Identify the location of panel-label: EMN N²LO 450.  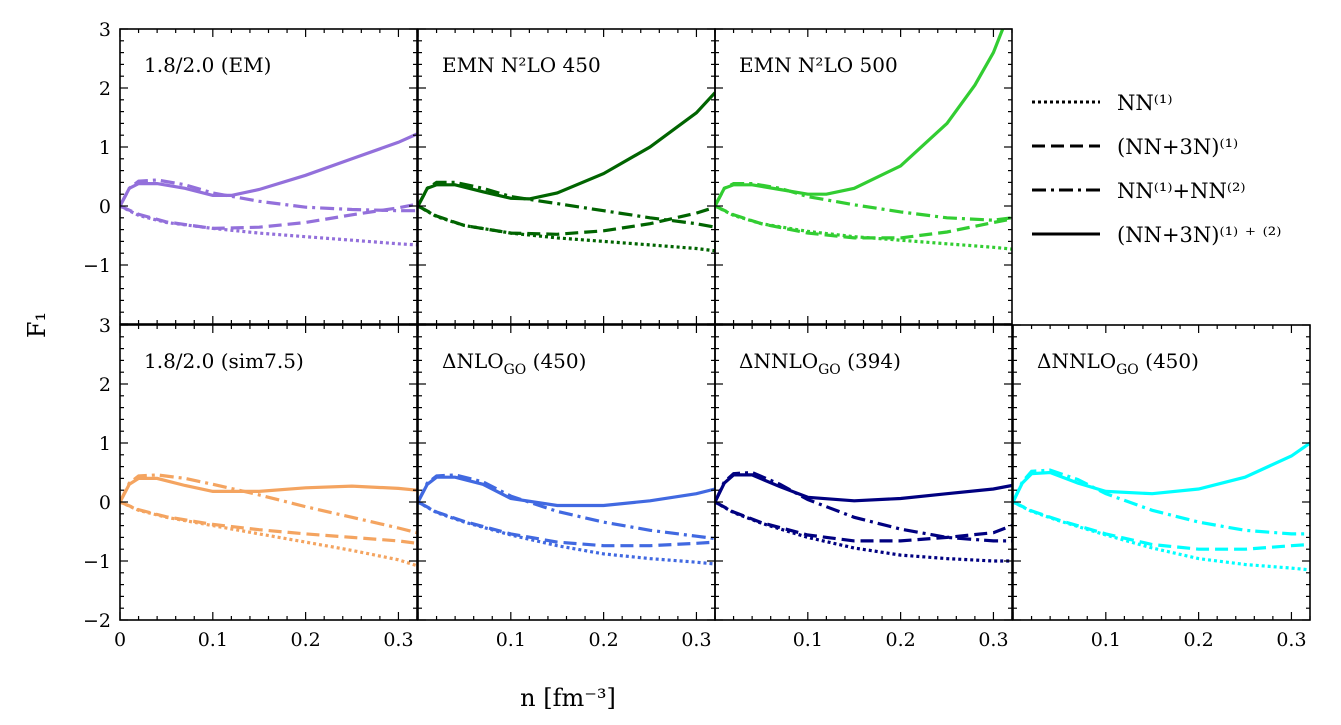
(521, 65).